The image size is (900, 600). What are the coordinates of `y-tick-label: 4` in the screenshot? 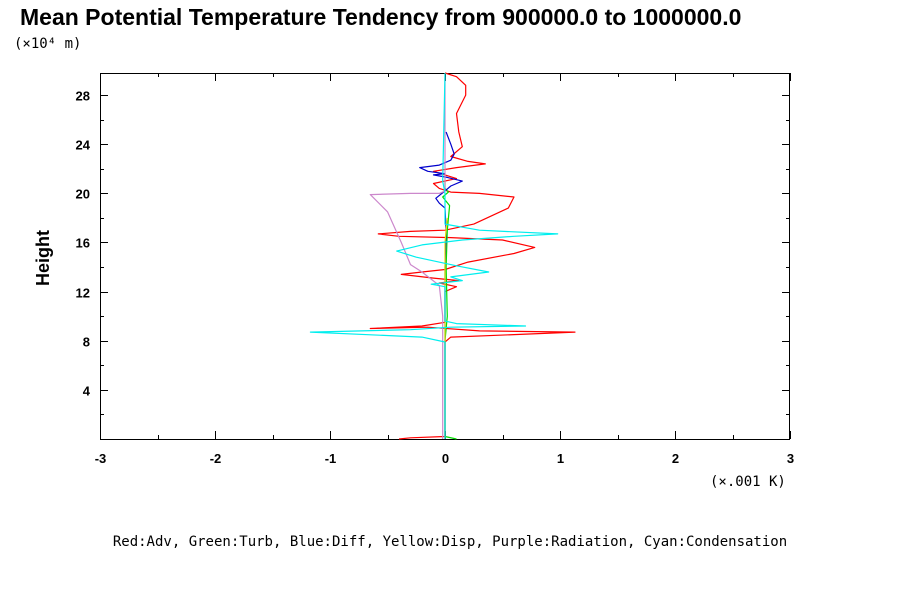 It's located at (87, 391).